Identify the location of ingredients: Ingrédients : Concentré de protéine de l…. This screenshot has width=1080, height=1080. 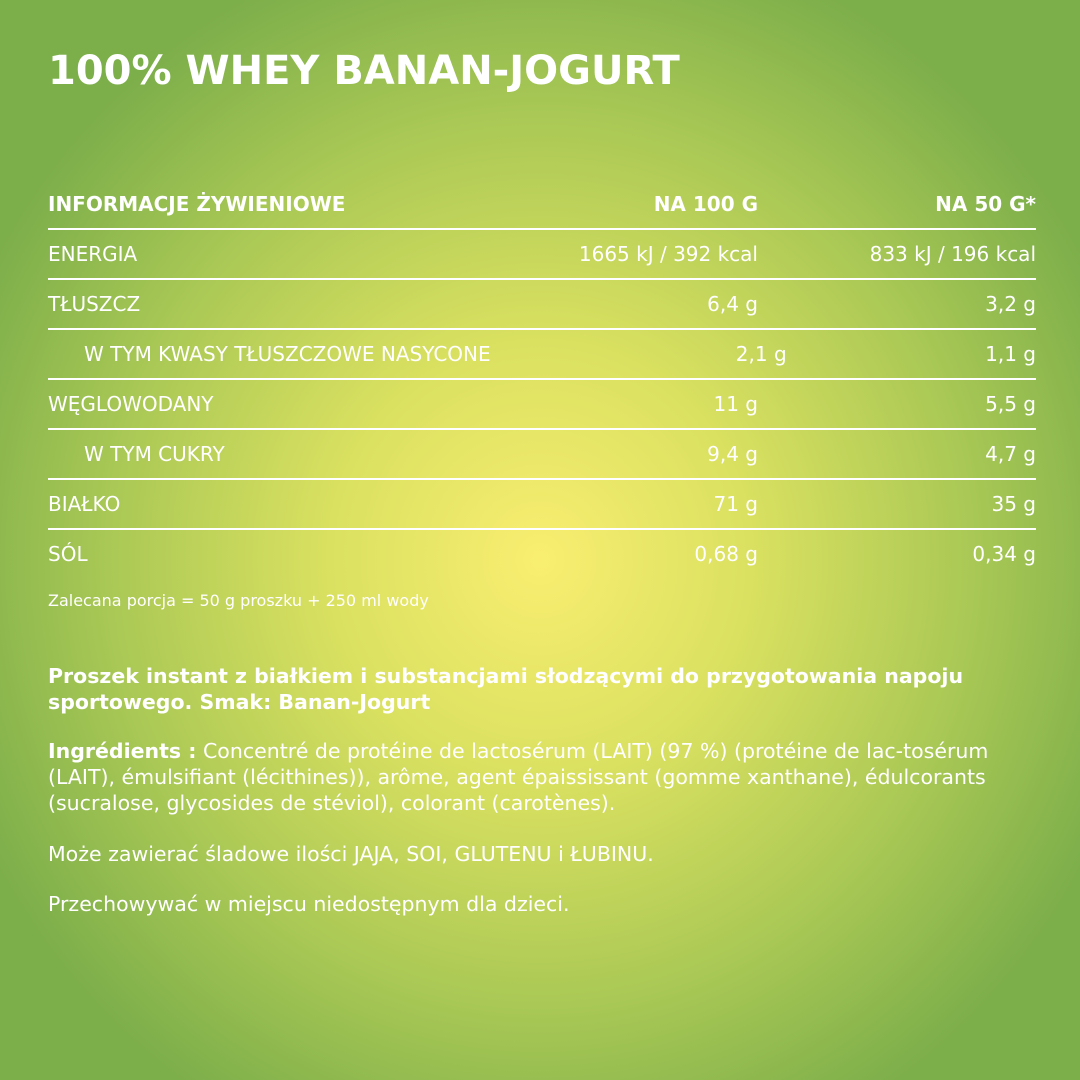
(528, 777).